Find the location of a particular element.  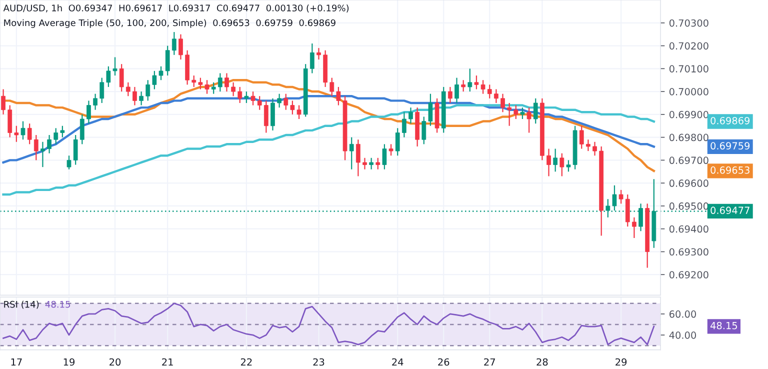

y-tick-label: 0.69700 is located at coordinates (688, 160).